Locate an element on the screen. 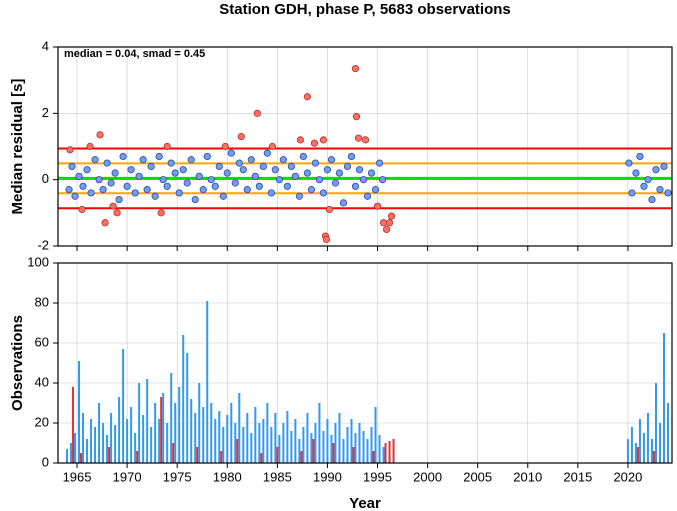 Image resolution: width=677 pixels, height=511 pixels. y-tick-label: 80 is located at coordinates (42, 301).